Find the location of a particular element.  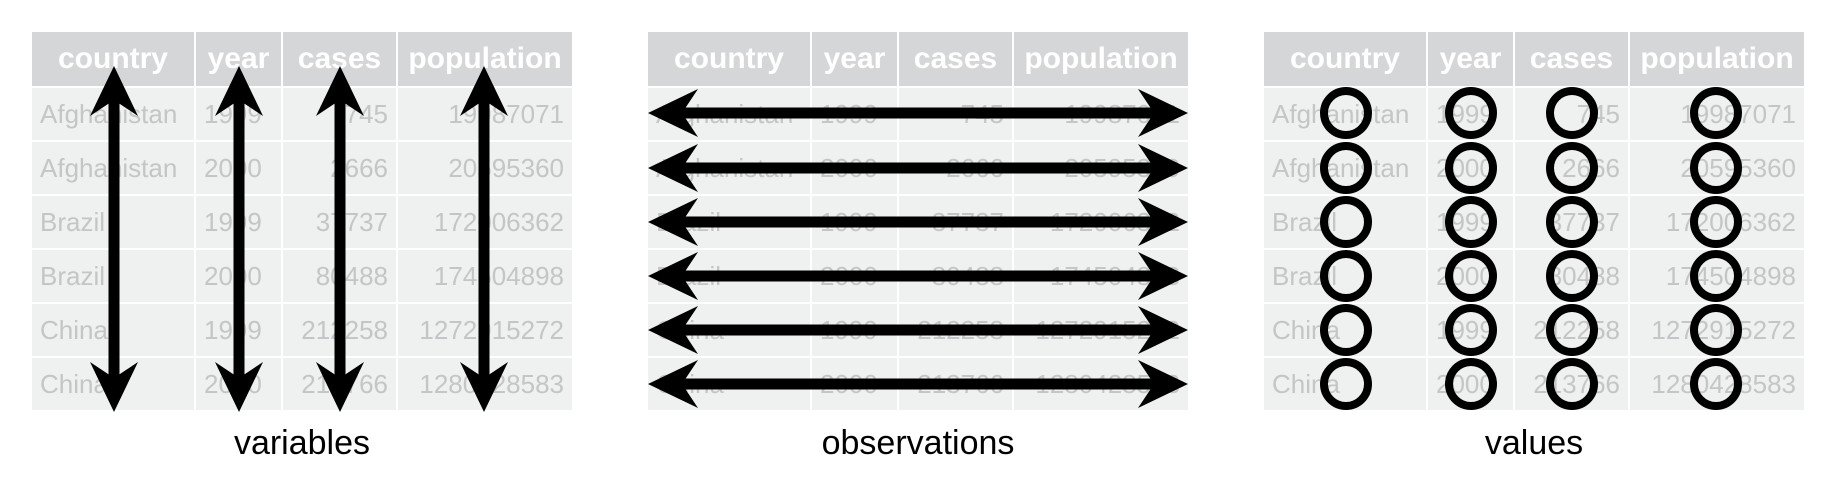

table-cell: 174504898 is located at coordinates (498, 275).